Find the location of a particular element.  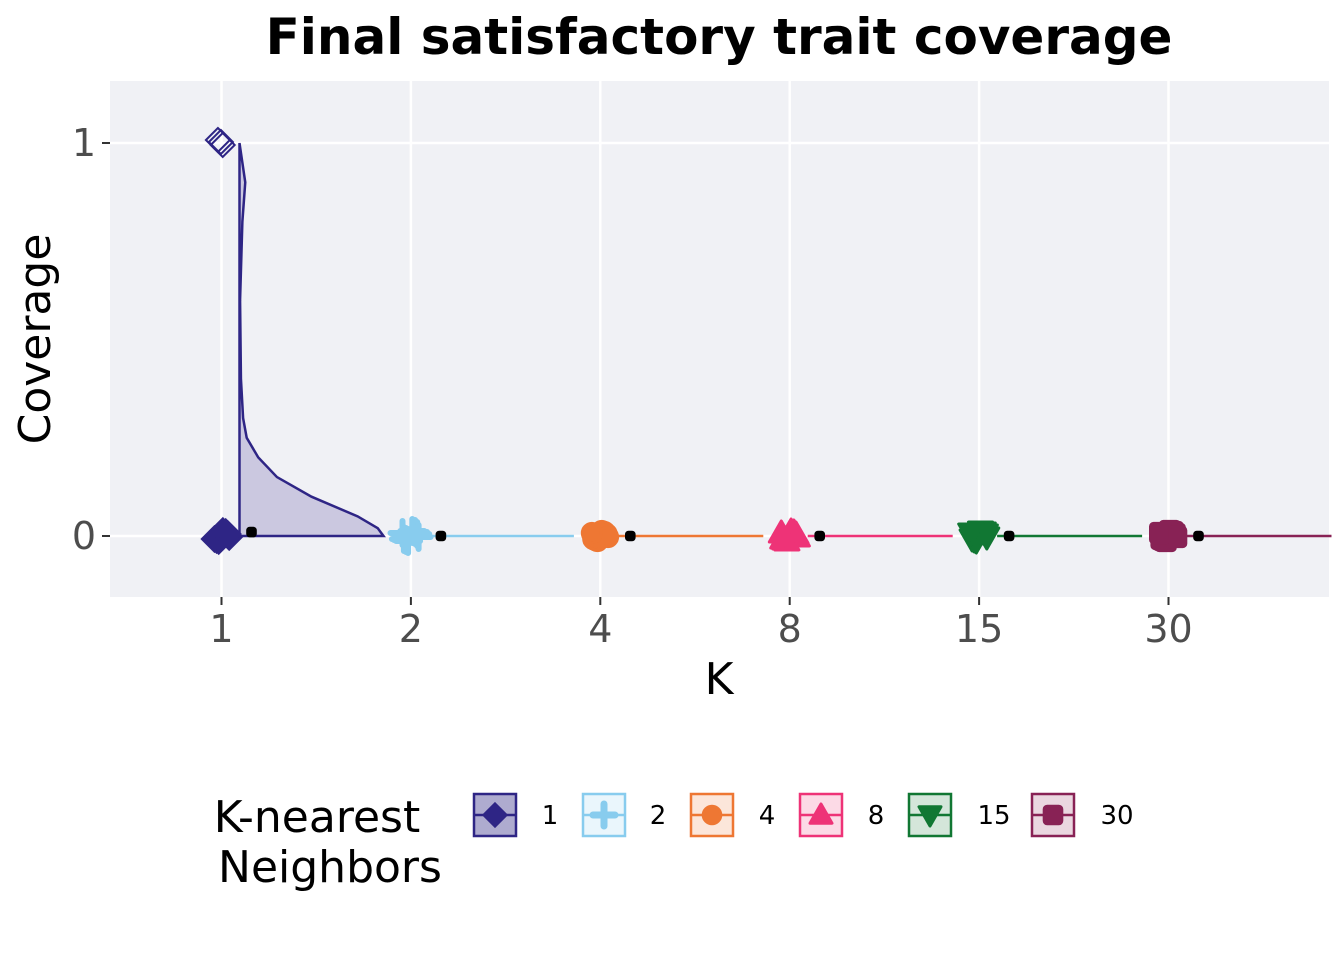

x-tick-label: 4 is located at coordinates (600, 629).